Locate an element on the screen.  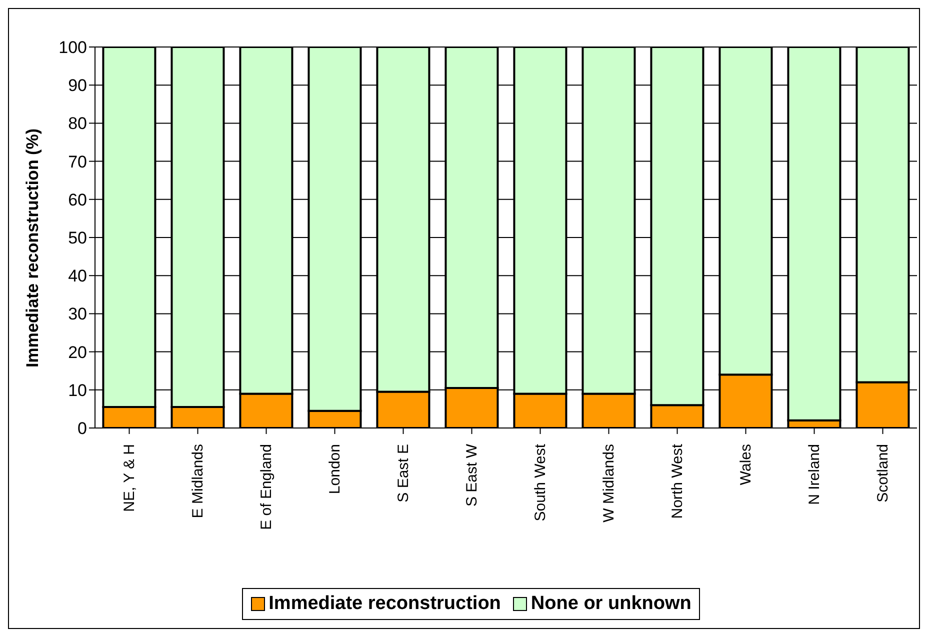
x-tick-label: NE, Y & H is located at coordinates (129, 478).